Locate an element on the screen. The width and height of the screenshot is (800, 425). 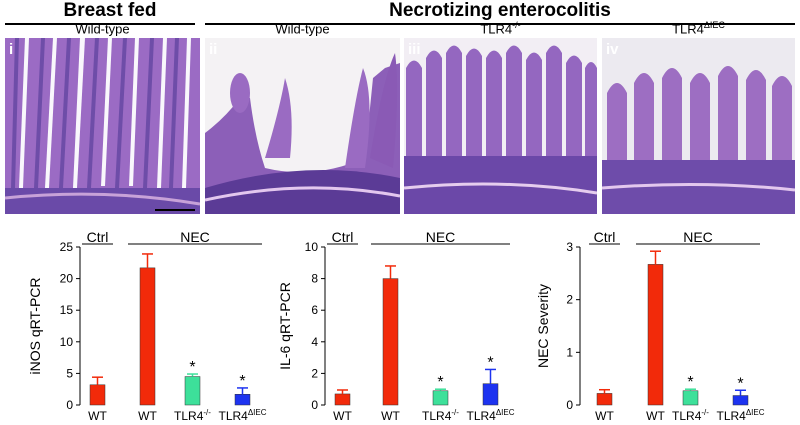
histology-panel-i is located at coordinates (102, 126).